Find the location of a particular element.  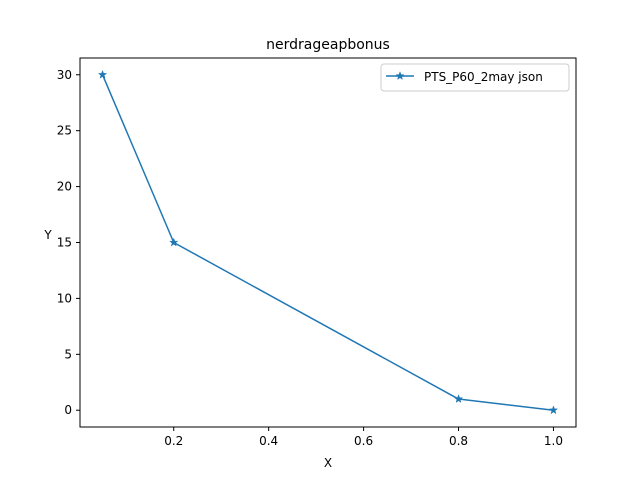

y-tick-label: 15 is located at coordinates (64, 243).